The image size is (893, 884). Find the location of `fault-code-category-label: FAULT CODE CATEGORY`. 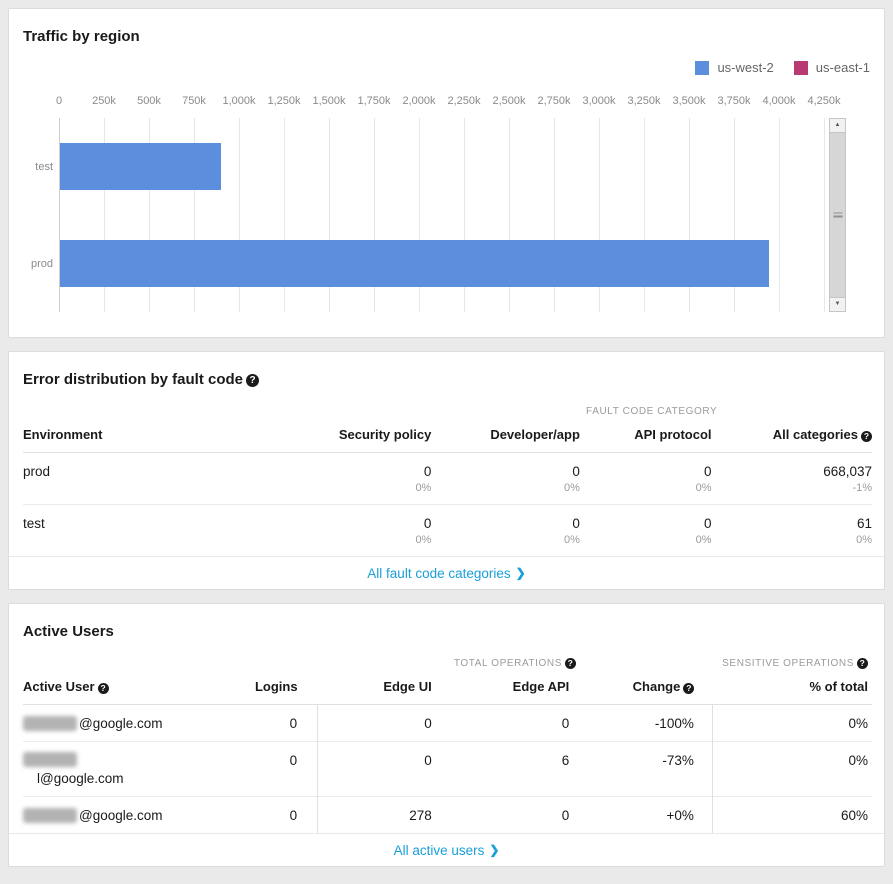

fault-code-category-label: FAULT CODE CATEGORY is located at coordinates (652, 411).